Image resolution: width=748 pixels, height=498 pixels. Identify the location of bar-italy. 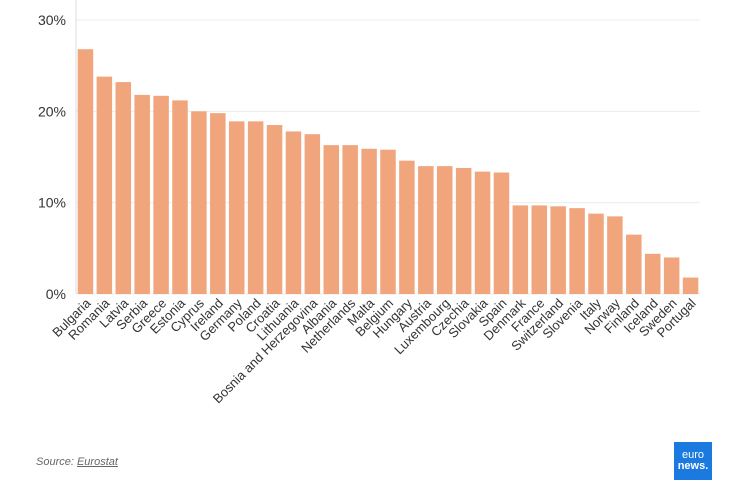
(596, 253).